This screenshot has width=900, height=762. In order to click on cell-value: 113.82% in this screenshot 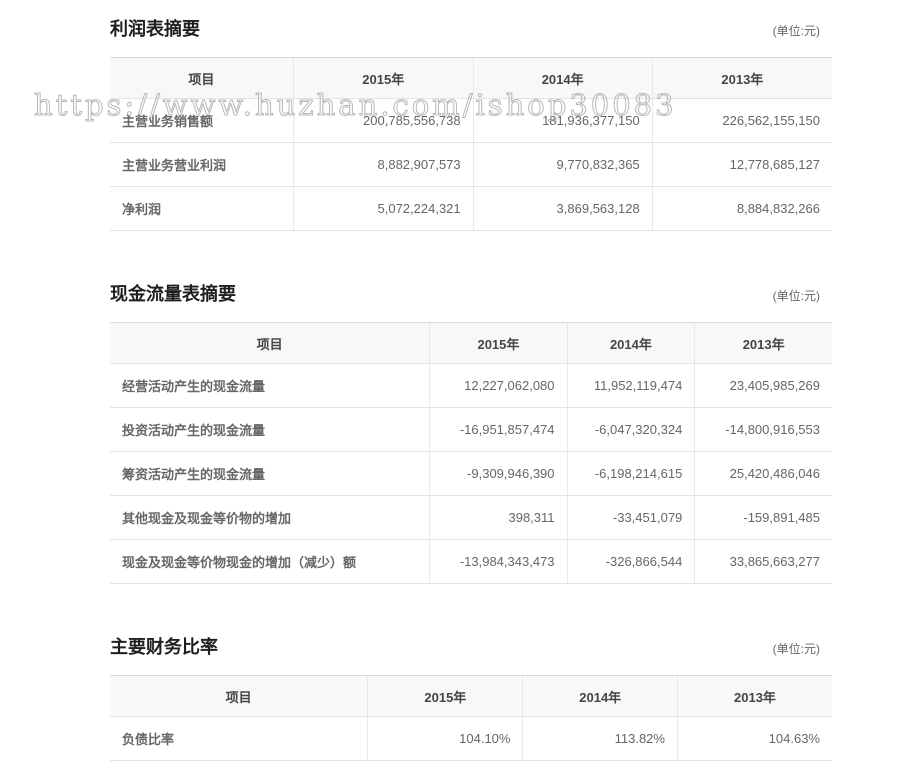, I will do `click(600, 738)`.